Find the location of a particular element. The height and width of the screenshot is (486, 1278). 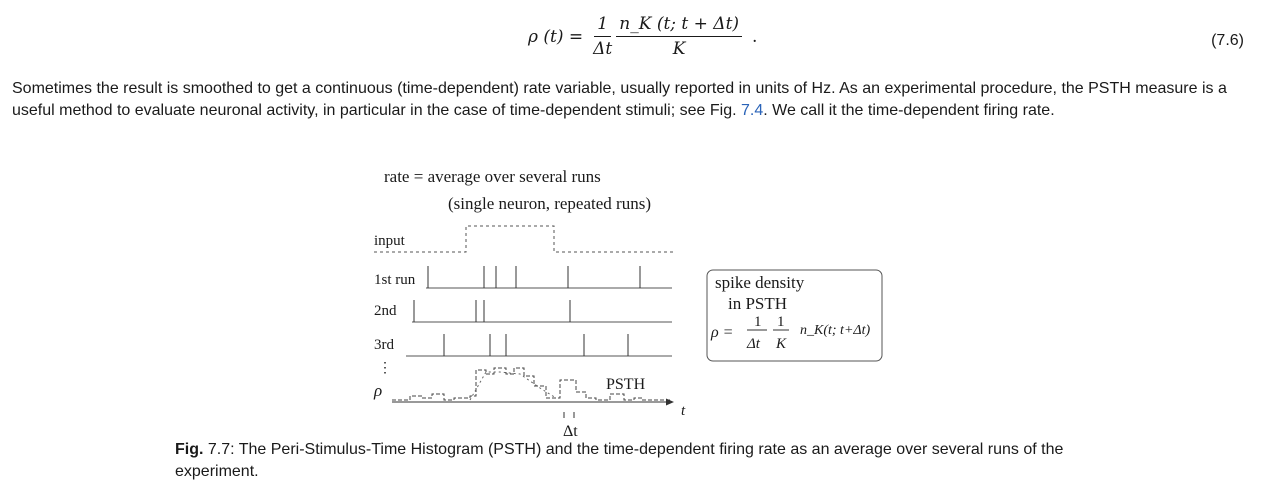

psth-histogram-trace is located at coordinates (532, 384).